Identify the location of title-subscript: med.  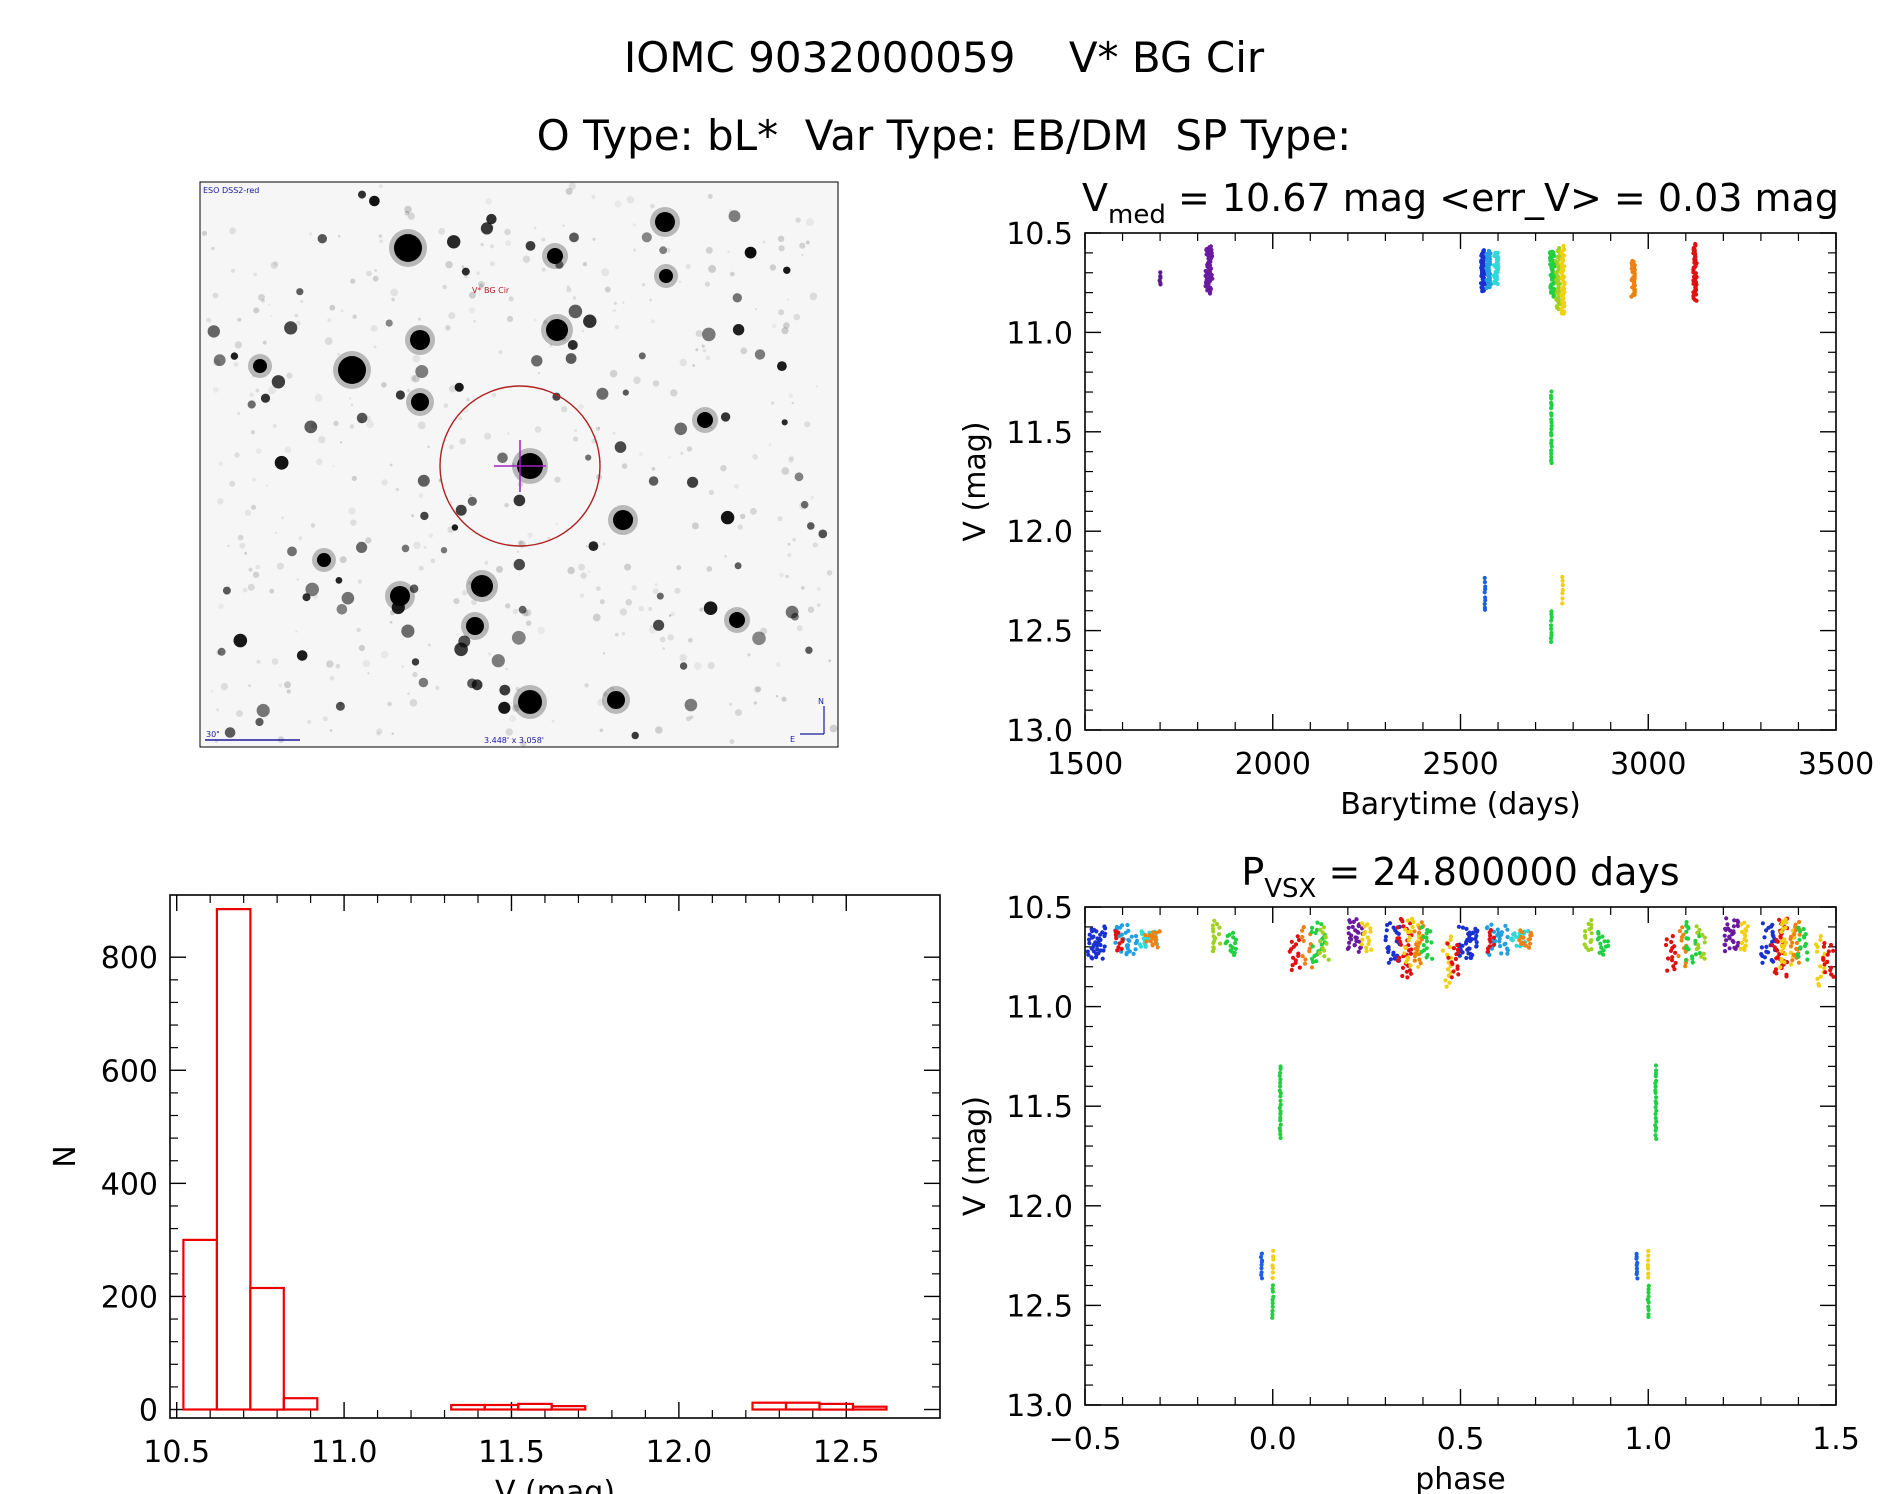
(1137, 215).